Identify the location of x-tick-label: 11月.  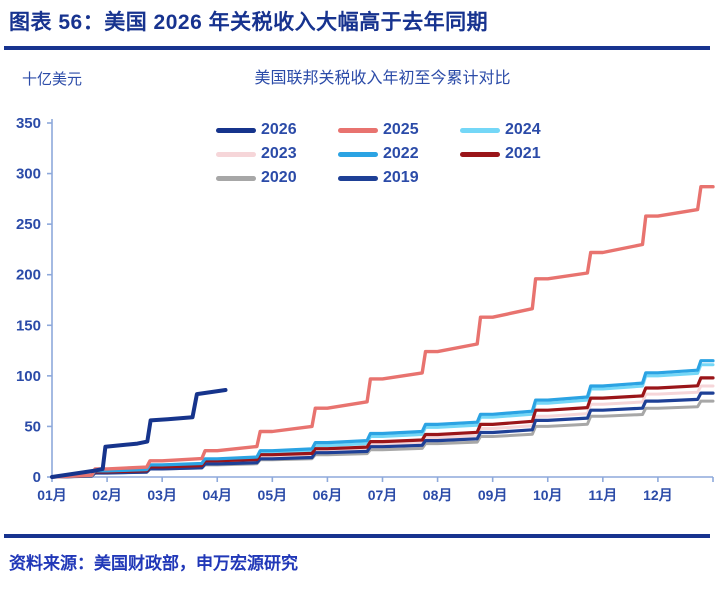
(602, 495).